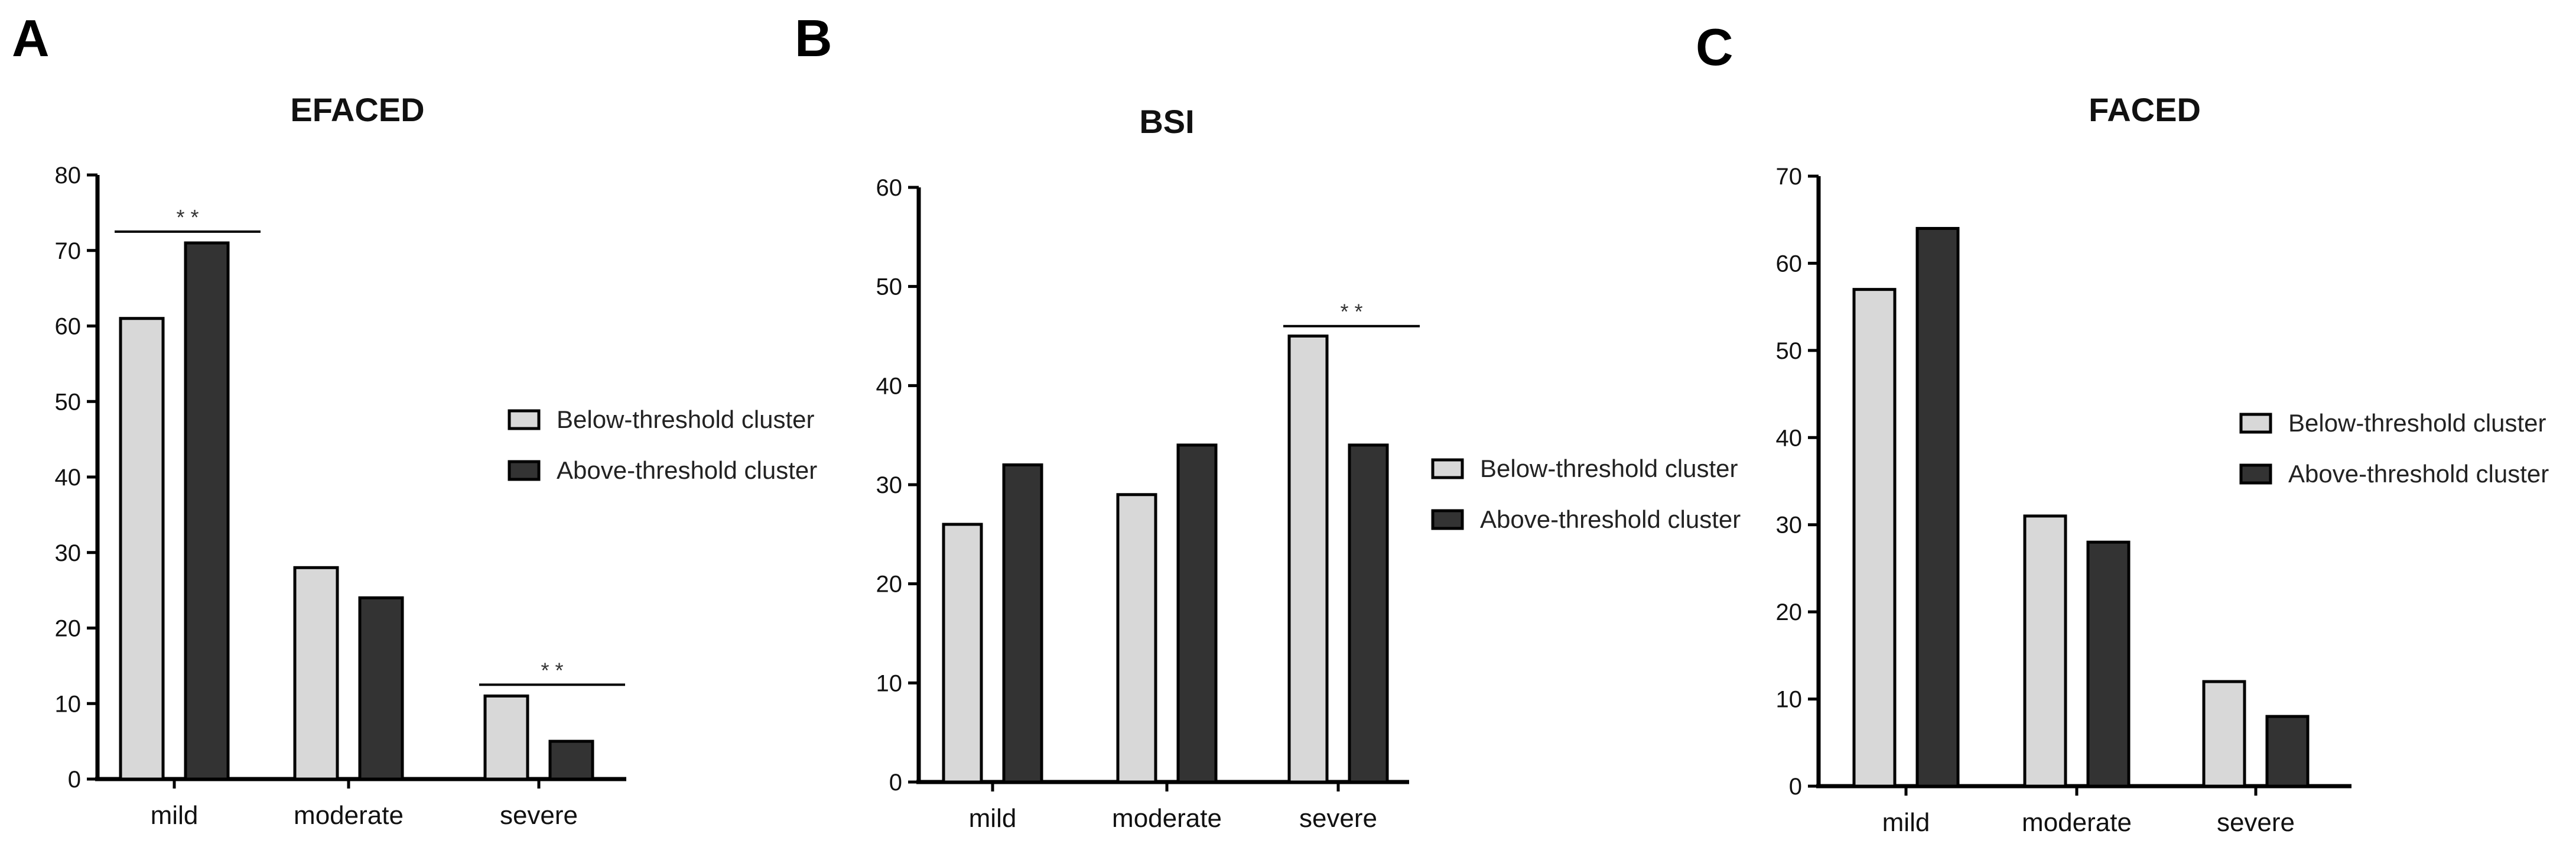  What do you see at coordinates (31, 38) in the screenshot?
I see `panel-letter: A` at bounding box center [31, 38].